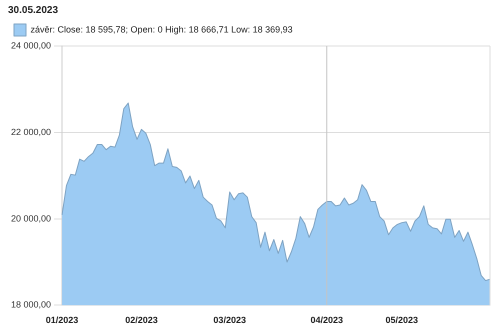 The height and width of the screenshot is (330, 500). I want to click on x-tick-label: 03/2023, so click(229, 320).